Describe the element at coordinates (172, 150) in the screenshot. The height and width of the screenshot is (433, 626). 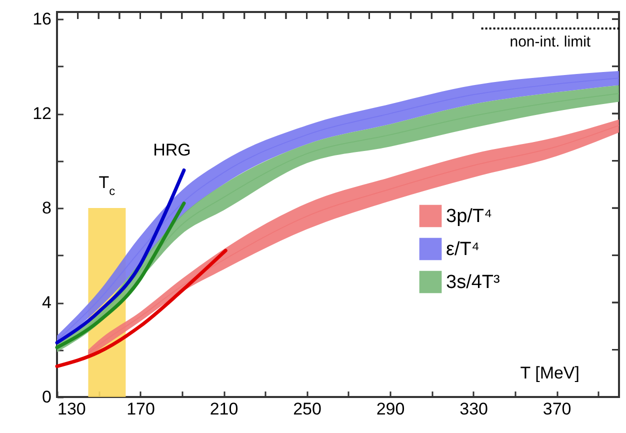
I see `annotation: HRG` at that location.